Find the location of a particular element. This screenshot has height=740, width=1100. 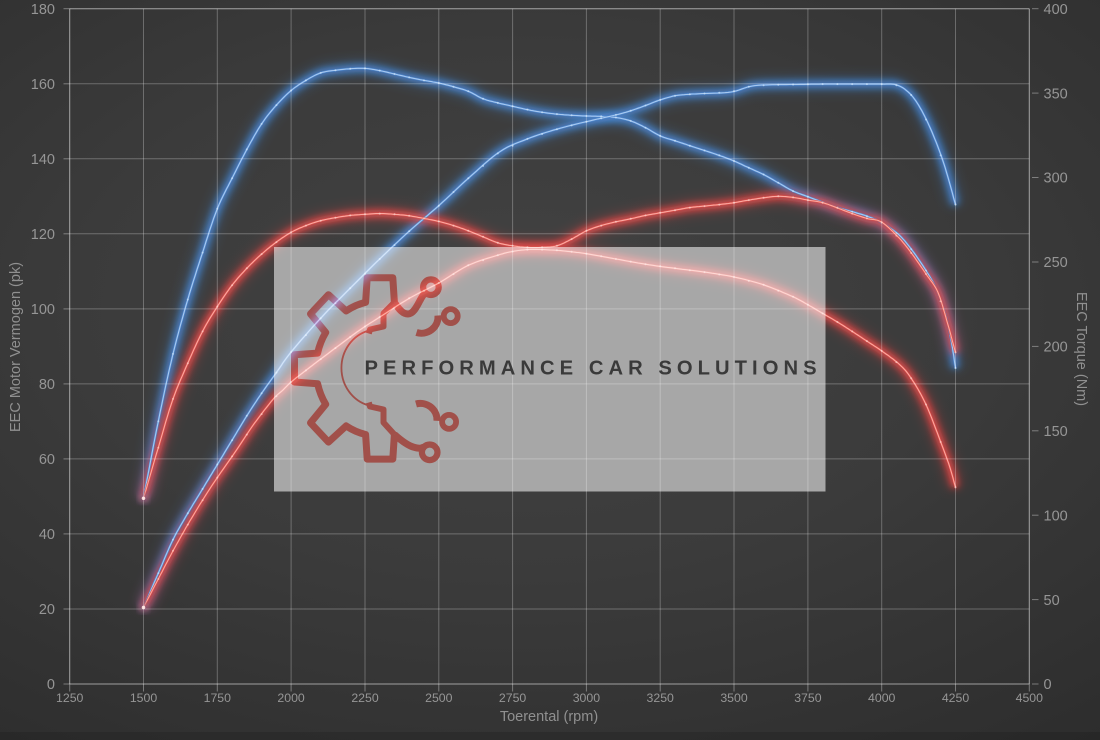

svg-text: 3750 is located at coordinates (808, 698).